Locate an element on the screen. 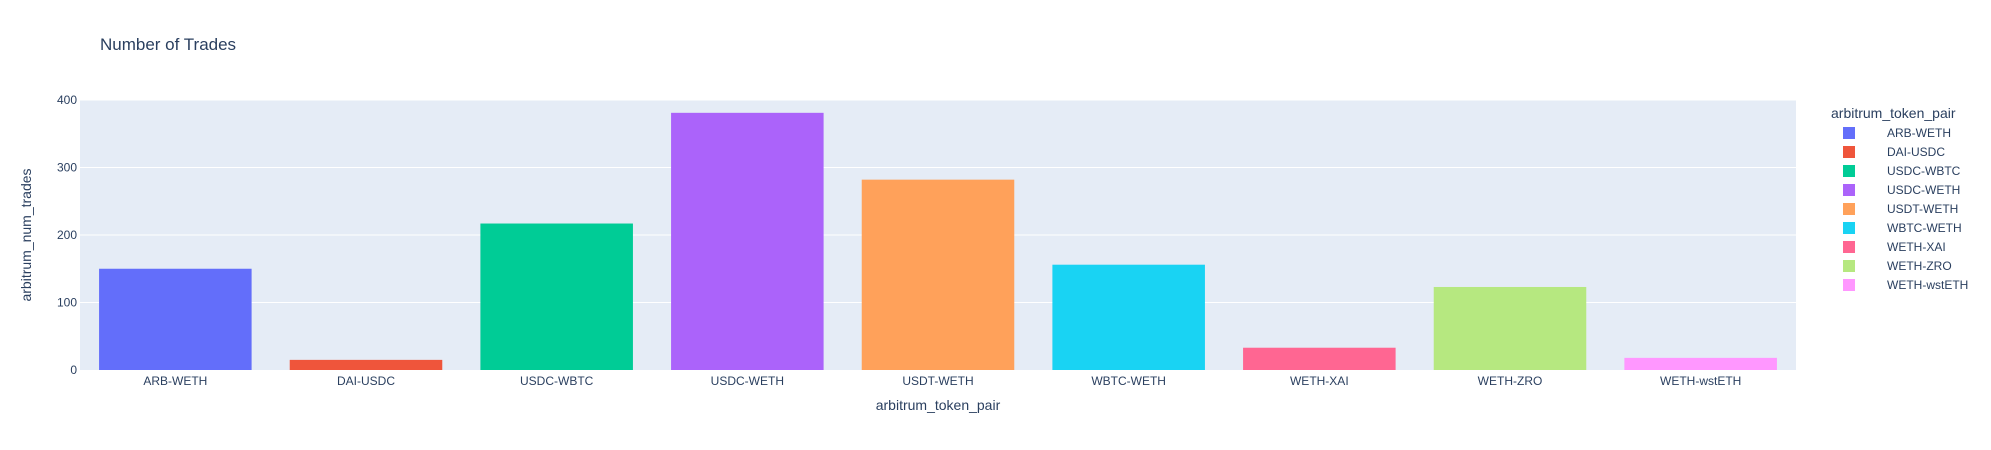 The height and width of the screenshot is (450, 1991). legend-item-weth-xai: WETH-XAI is located at coordinates (1894, 247).